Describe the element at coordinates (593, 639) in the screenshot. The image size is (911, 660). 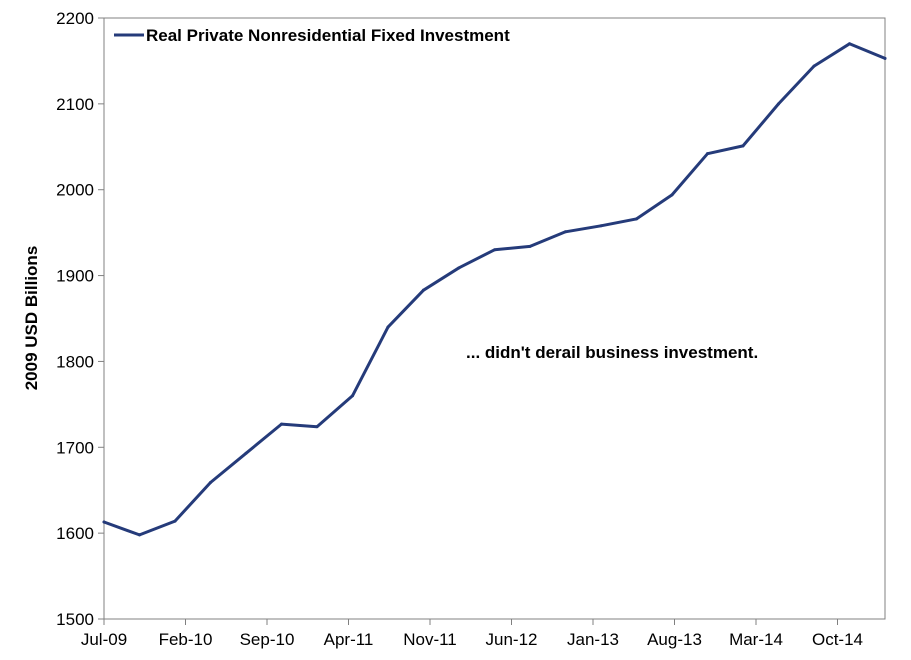
I see `x-tick-label: Jan-13` at that location.